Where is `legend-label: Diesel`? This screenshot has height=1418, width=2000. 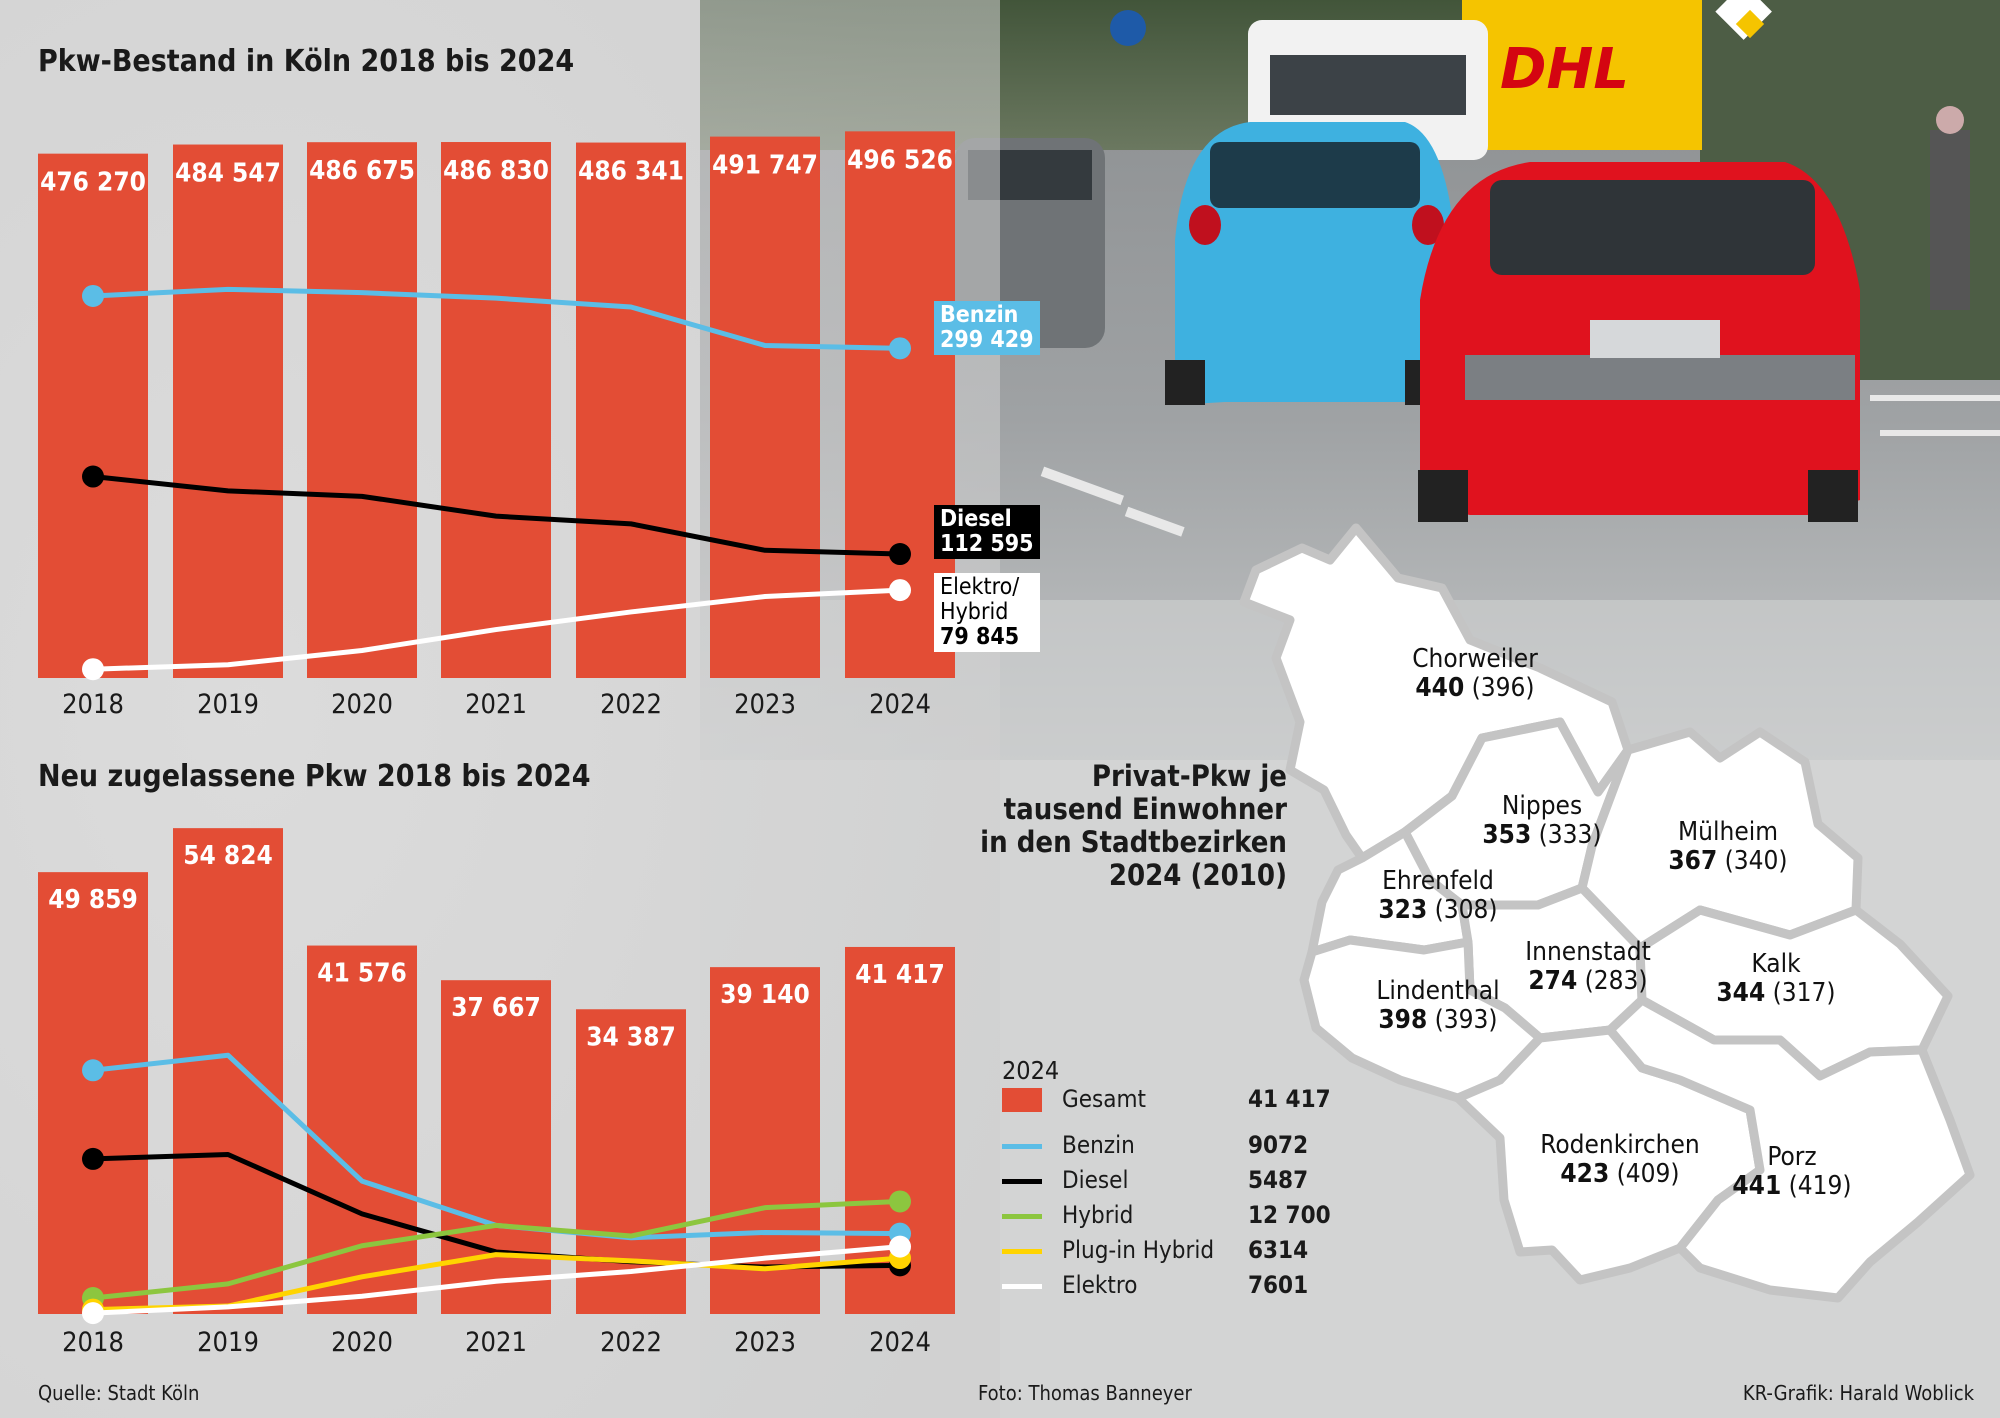 legend-label: Diesel is located at coordinates (1095, 1180).